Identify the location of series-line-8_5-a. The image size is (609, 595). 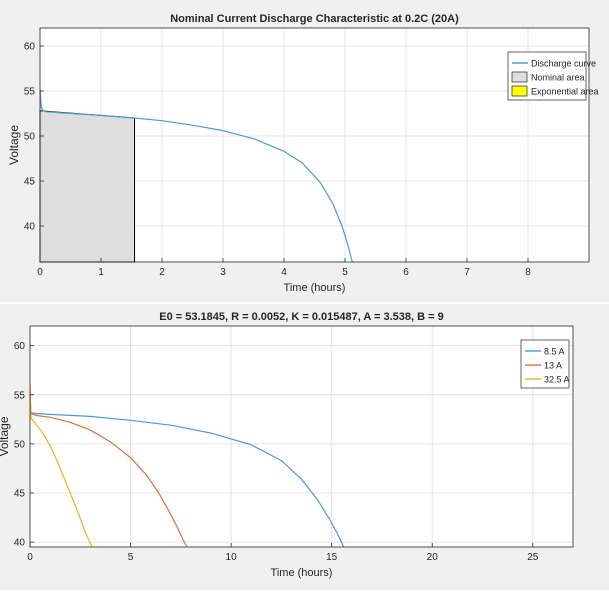
(187, 476).